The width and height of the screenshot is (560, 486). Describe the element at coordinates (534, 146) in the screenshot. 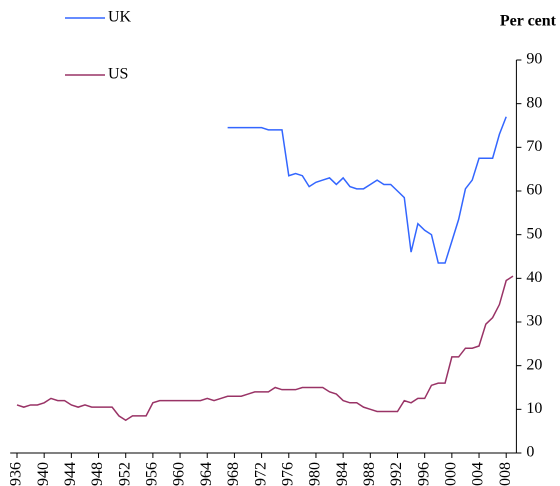

I see `y-tick-label: 70` at that location.